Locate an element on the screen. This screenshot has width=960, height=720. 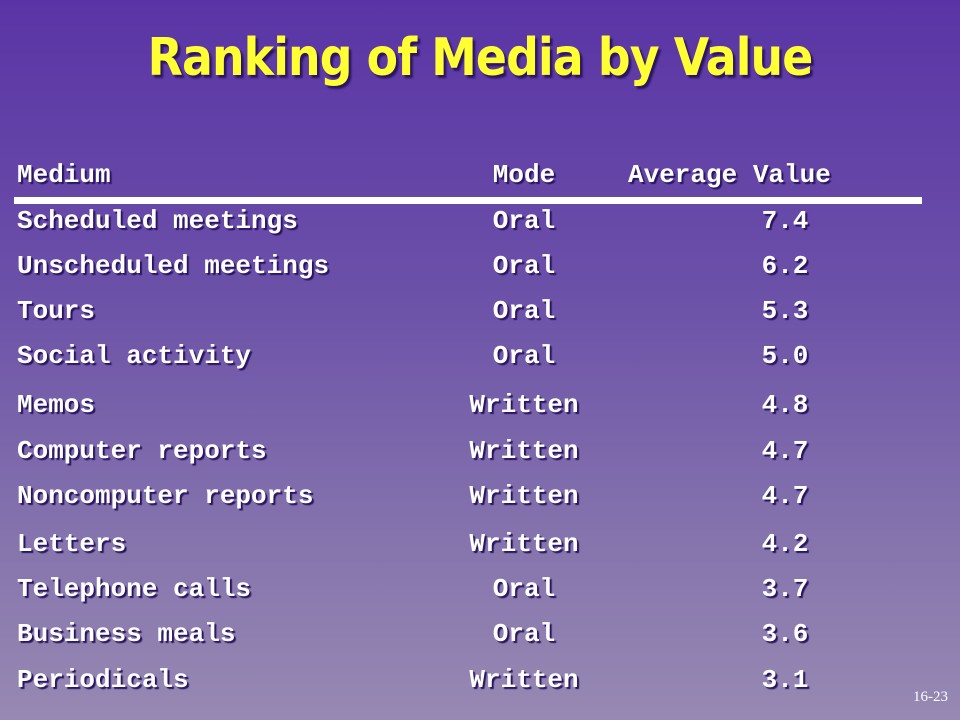
row-medium: Unscheduled meetings is located at coordinates (173, 266).